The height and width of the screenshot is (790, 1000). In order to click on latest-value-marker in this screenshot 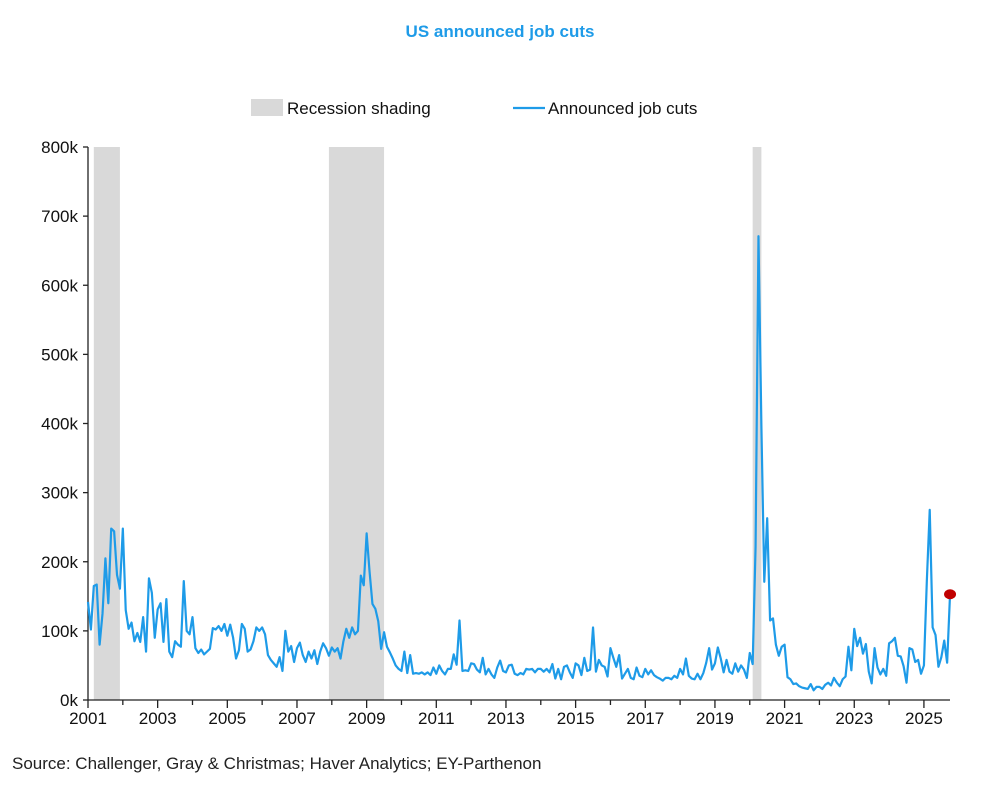, I will do `click(950, 594)`.